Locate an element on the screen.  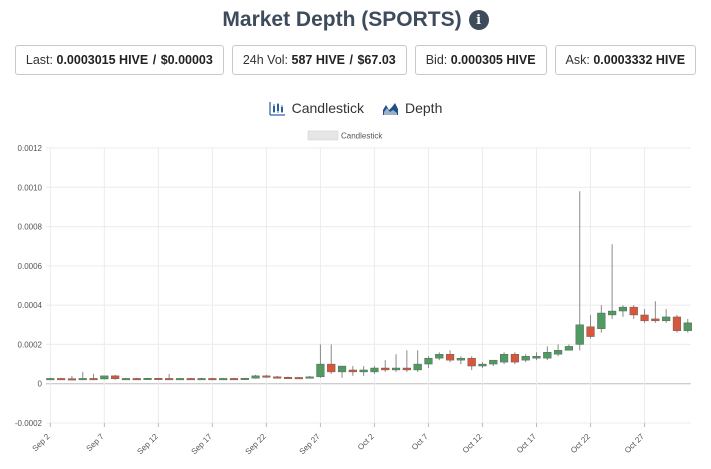
chart-legend: Candlestick is located at coordinates (345, 135).